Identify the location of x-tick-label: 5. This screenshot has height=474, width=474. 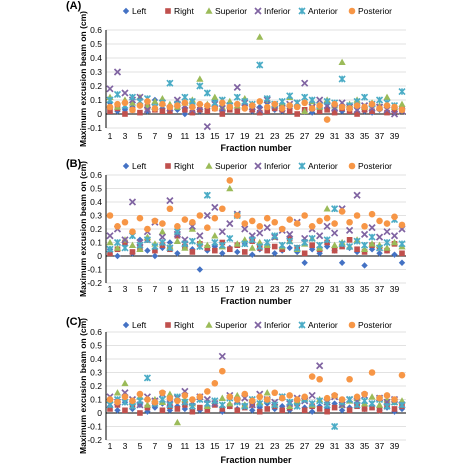
(140, 289).